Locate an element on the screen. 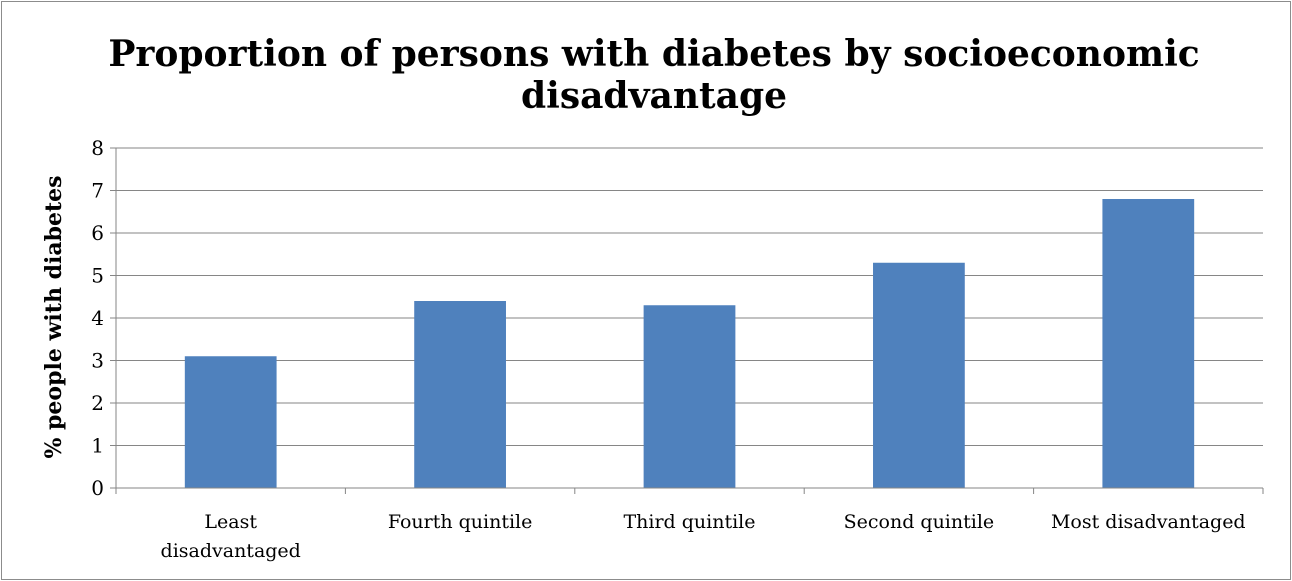 Image resolution: width=1292 pixels, height=581 pixels. y-tick-label: 3 is located at coordinates (97, 361).